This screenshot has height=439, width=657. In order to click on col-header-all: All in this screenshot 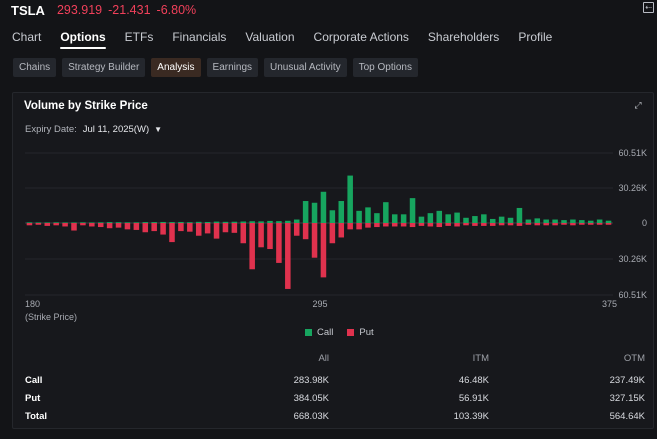, I will do `click(323, 358)`.